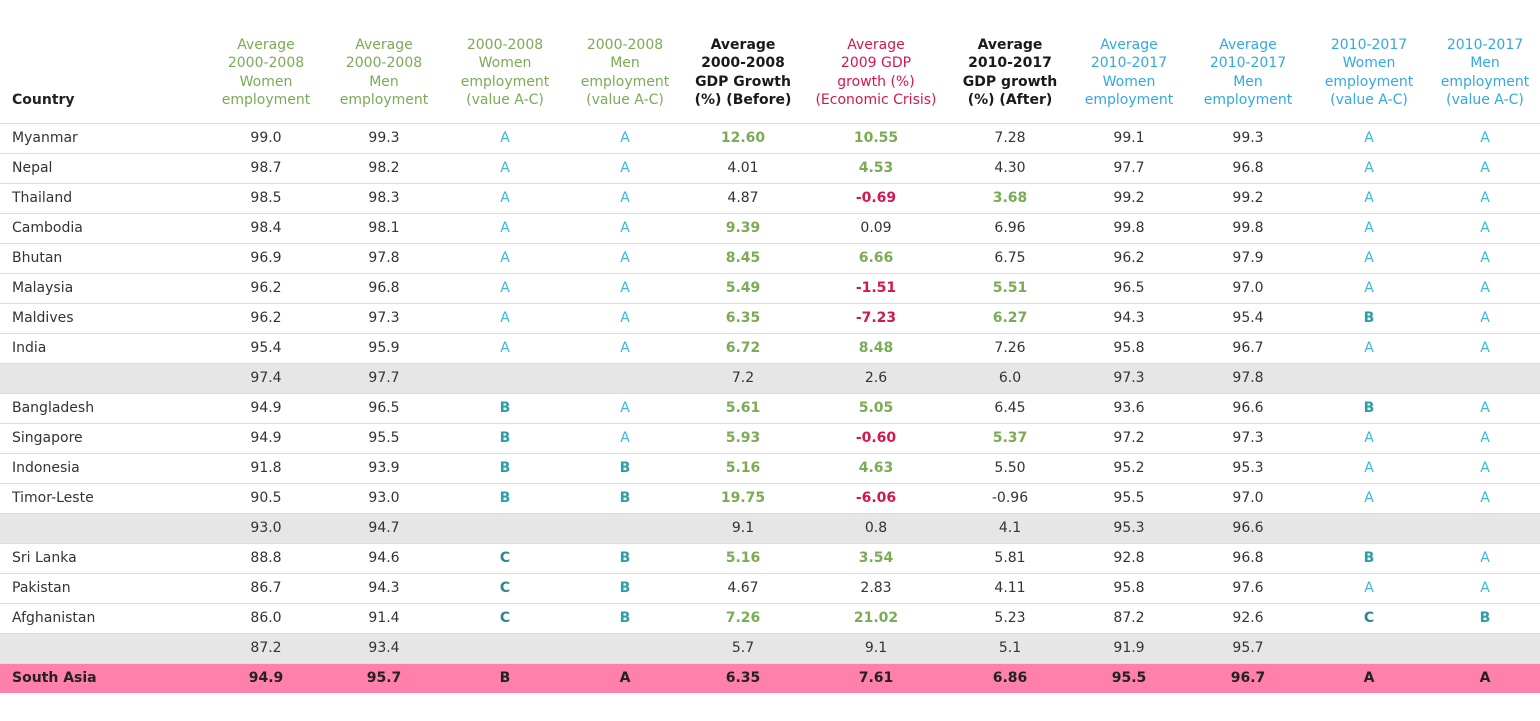  What do you see at coordinates (104, 408) in the screenshot?
I see `country-cell: Bangladesh` at bounding box center [104, 408].